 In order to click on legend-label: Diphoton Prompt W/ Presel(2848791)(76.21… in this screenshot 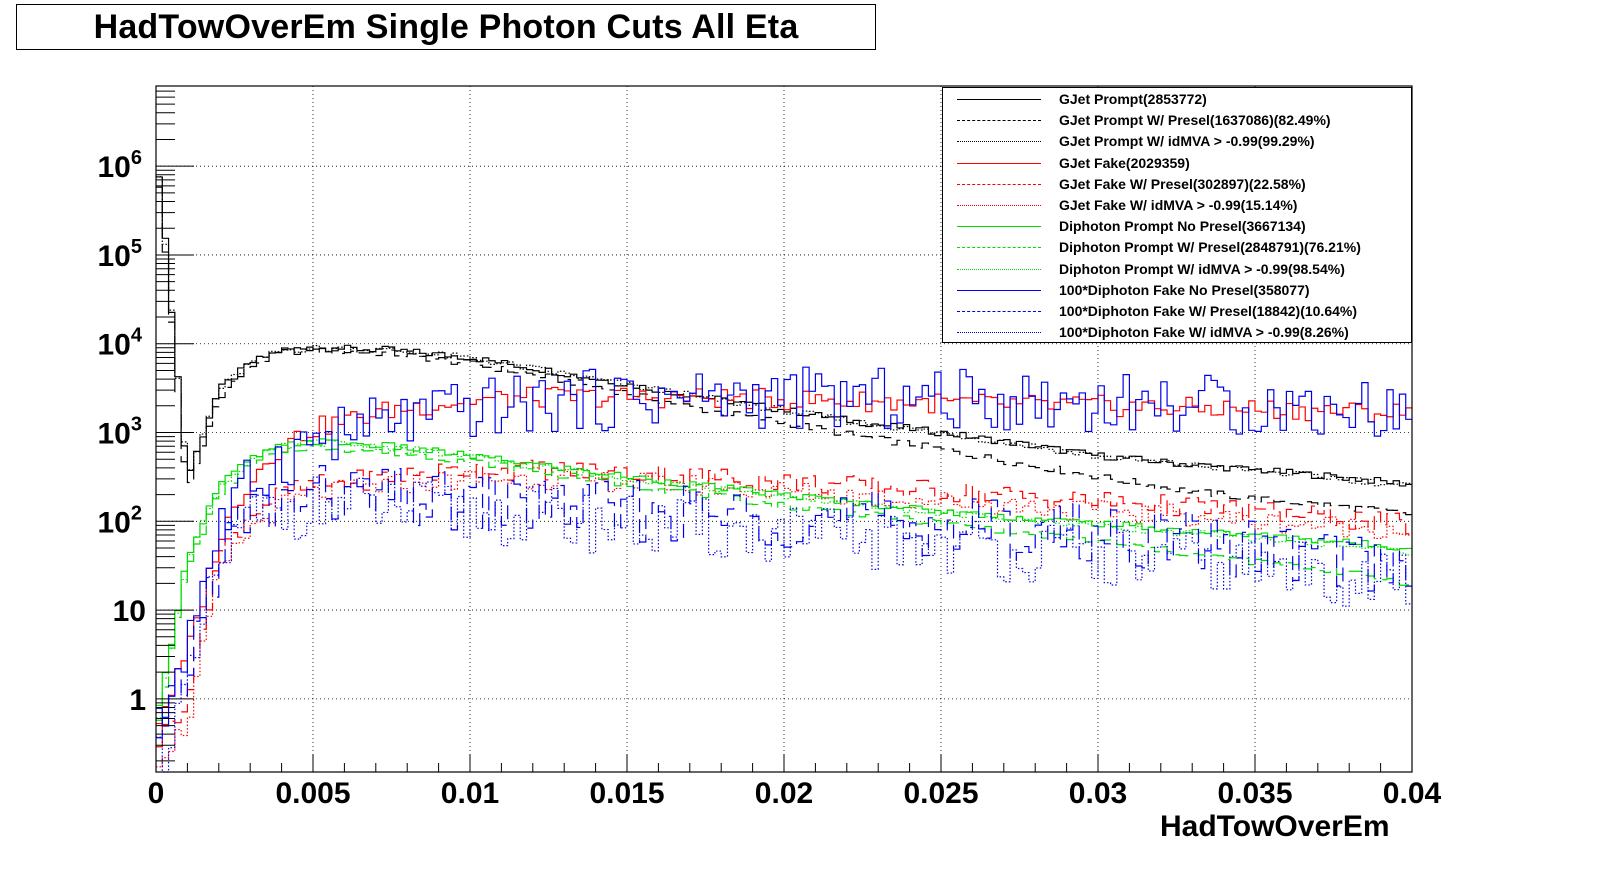, I will do `click(1210, 247)`.